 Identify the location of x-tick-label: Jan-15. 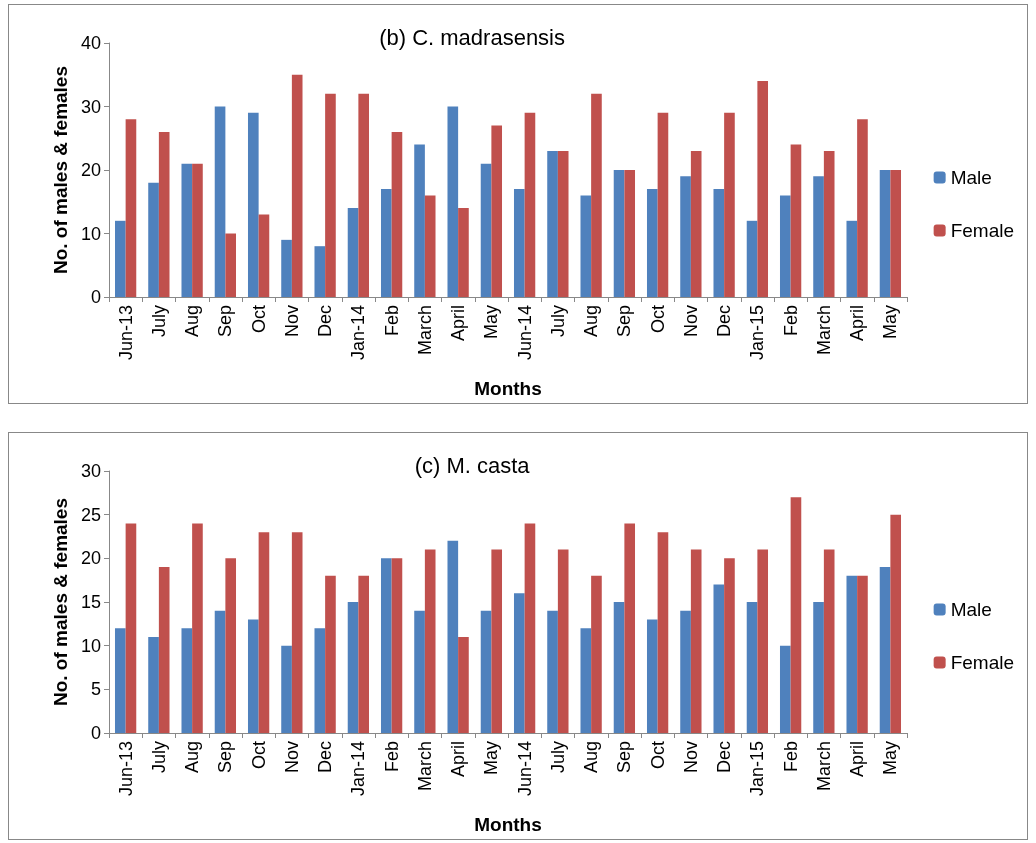
(757, 333).